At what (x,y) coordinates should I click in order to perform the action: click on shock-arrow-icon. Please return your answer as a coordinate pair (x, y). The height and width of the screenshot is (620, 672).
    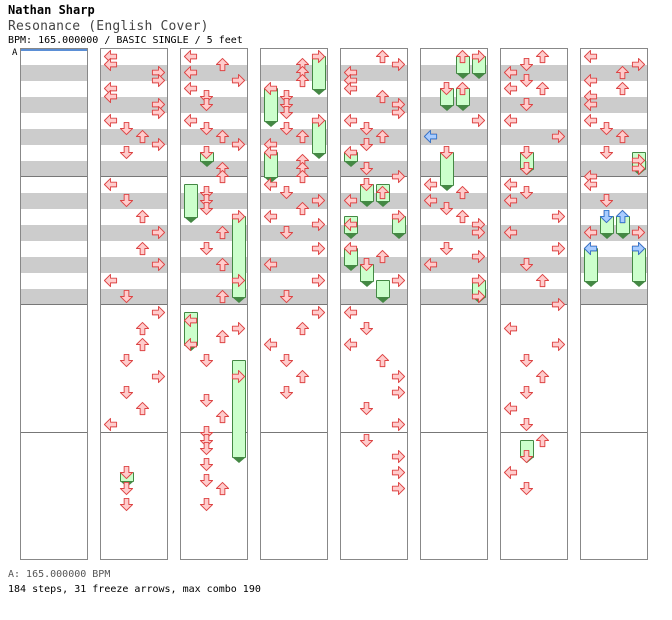
    Looking at the image, I should click on (590, 248).